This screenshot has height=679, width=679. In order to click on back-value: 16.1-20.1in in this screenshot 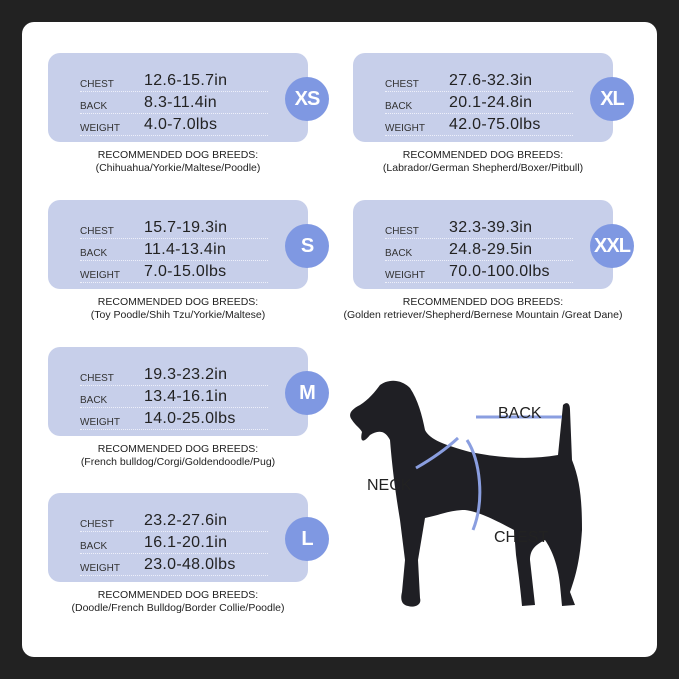, I will do `click(186, 542)`.